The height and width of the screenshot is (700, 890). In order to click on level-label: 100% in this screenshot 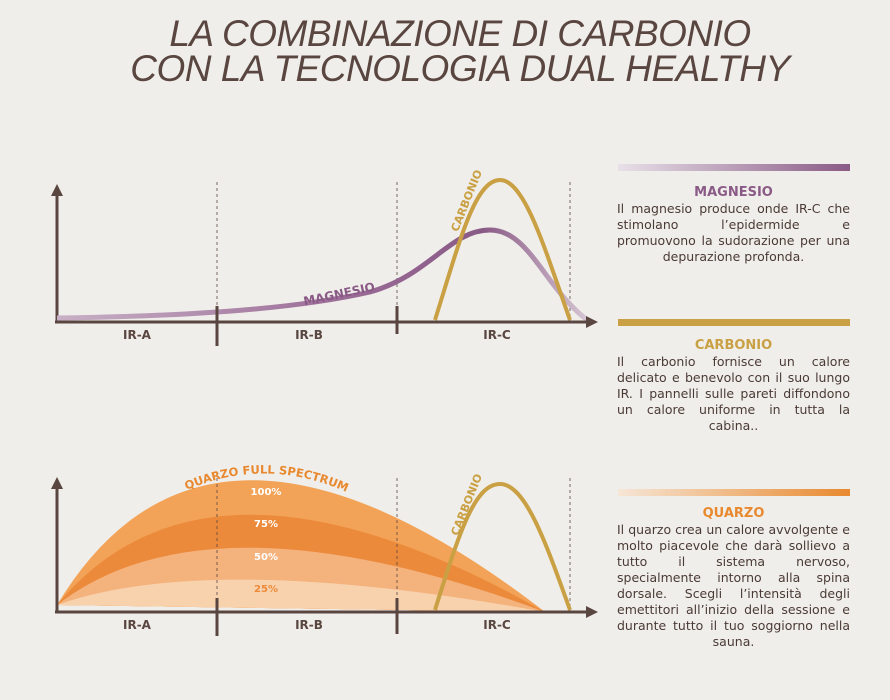, I will do `click(266, 492)`.